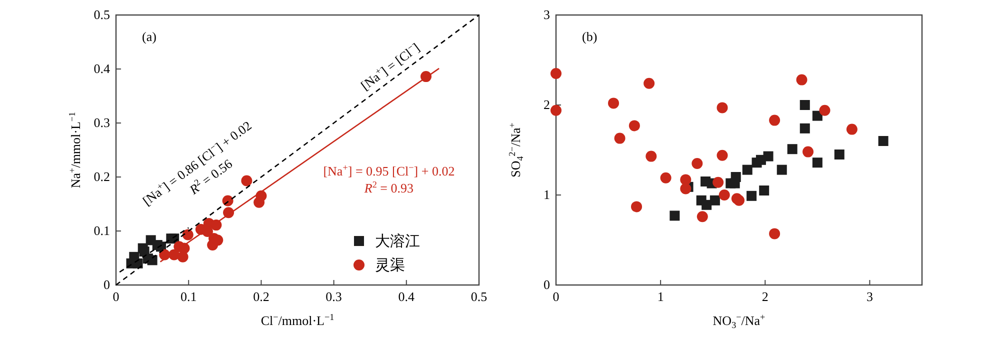 The image size is (993, 337). What do you see at coordinates (547, 104) in the screenshot?
I see `y-tick-label: 2` at bounding box center [547, 104].